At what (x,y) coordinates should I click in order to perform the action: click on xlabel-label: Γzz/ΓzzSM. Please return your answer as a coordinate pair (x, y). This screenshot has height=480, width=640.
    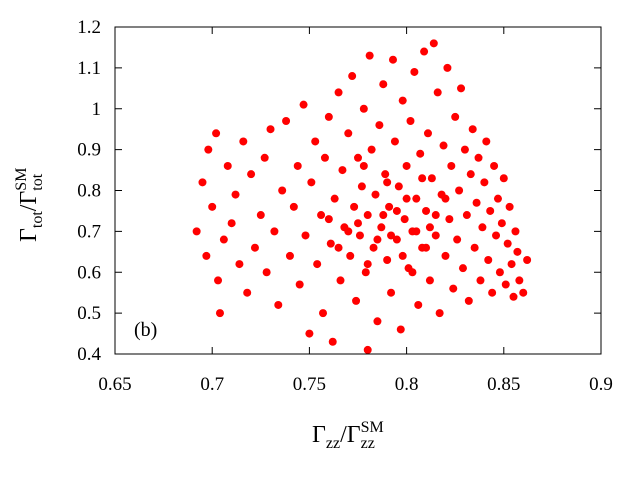
    Looking at the image, I should click on (348, 435).